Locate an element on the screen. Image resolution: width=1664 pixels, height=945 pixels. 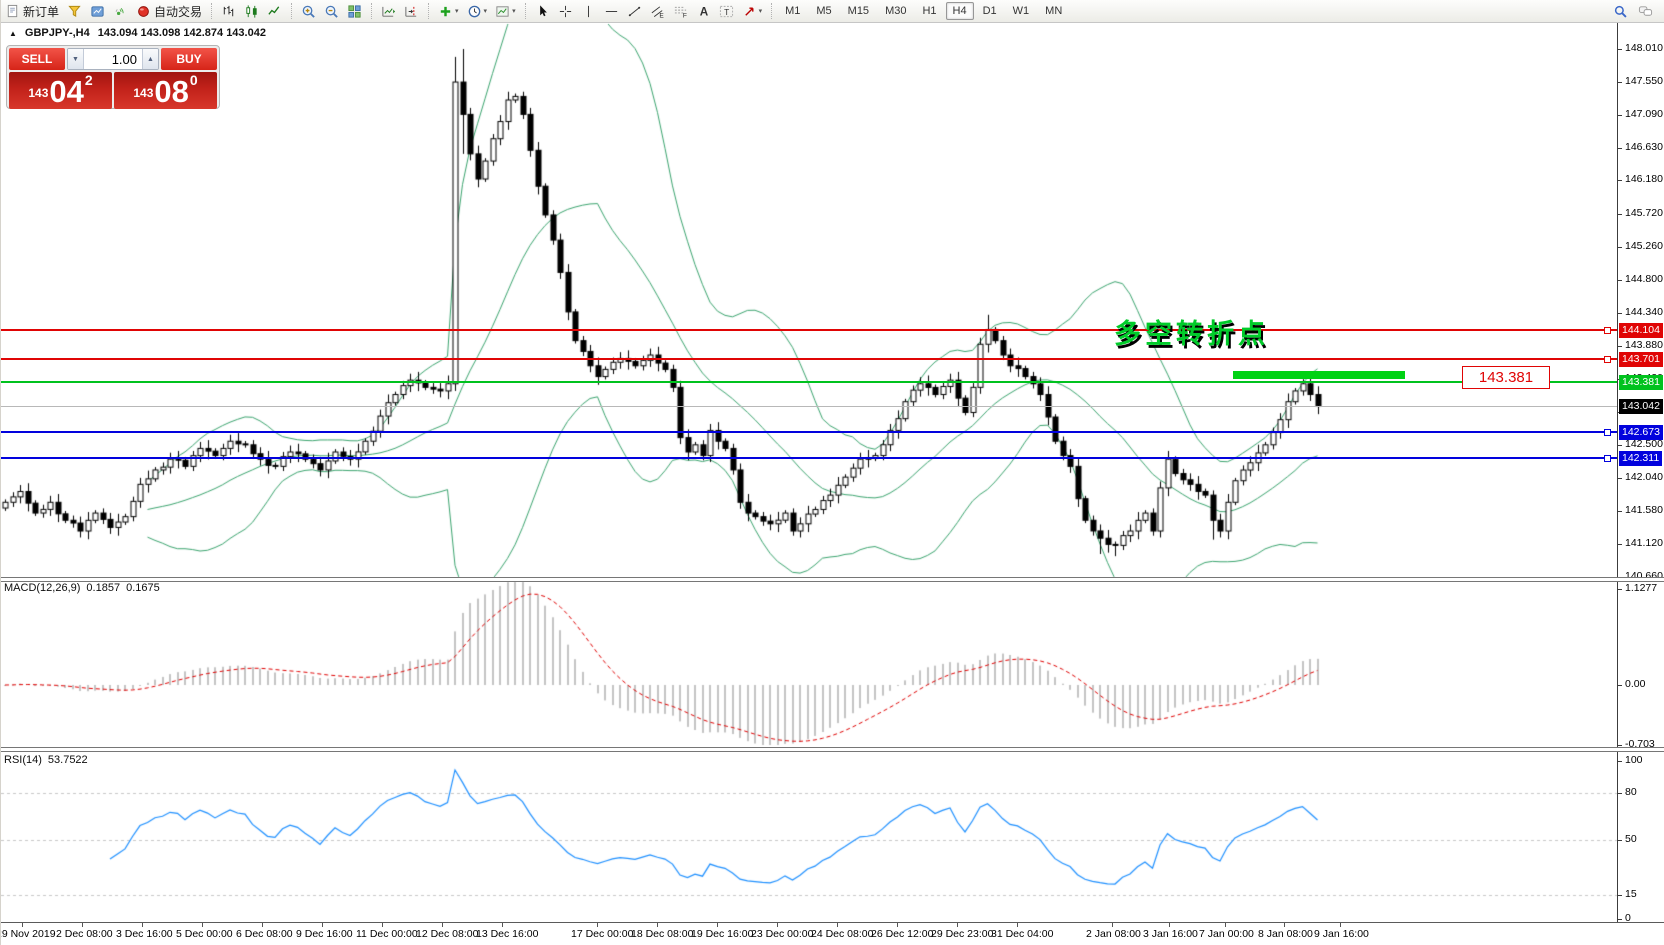
text-icon: A is located at coordinates (703, 11).